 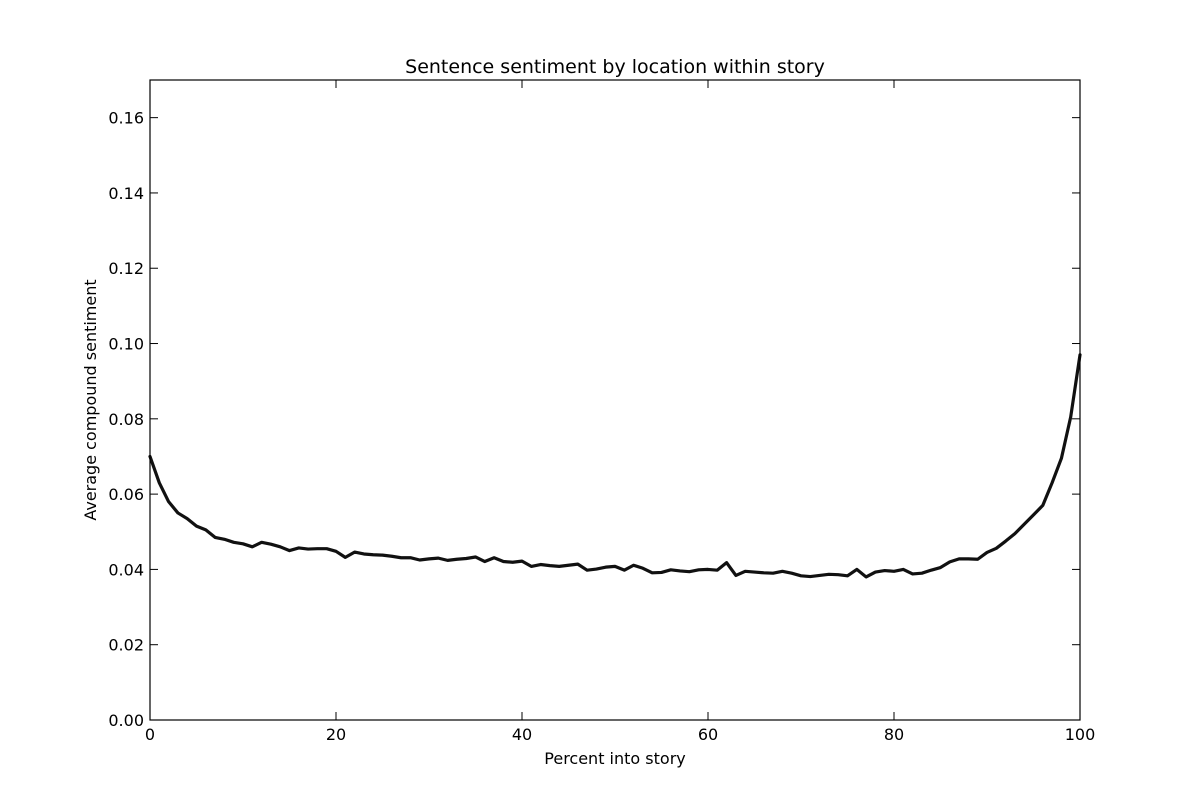 What do you see at coordinates (126, 193) in the screenshot?
I see `y-tick-label: 0.14` at bounding box center [126, 193].